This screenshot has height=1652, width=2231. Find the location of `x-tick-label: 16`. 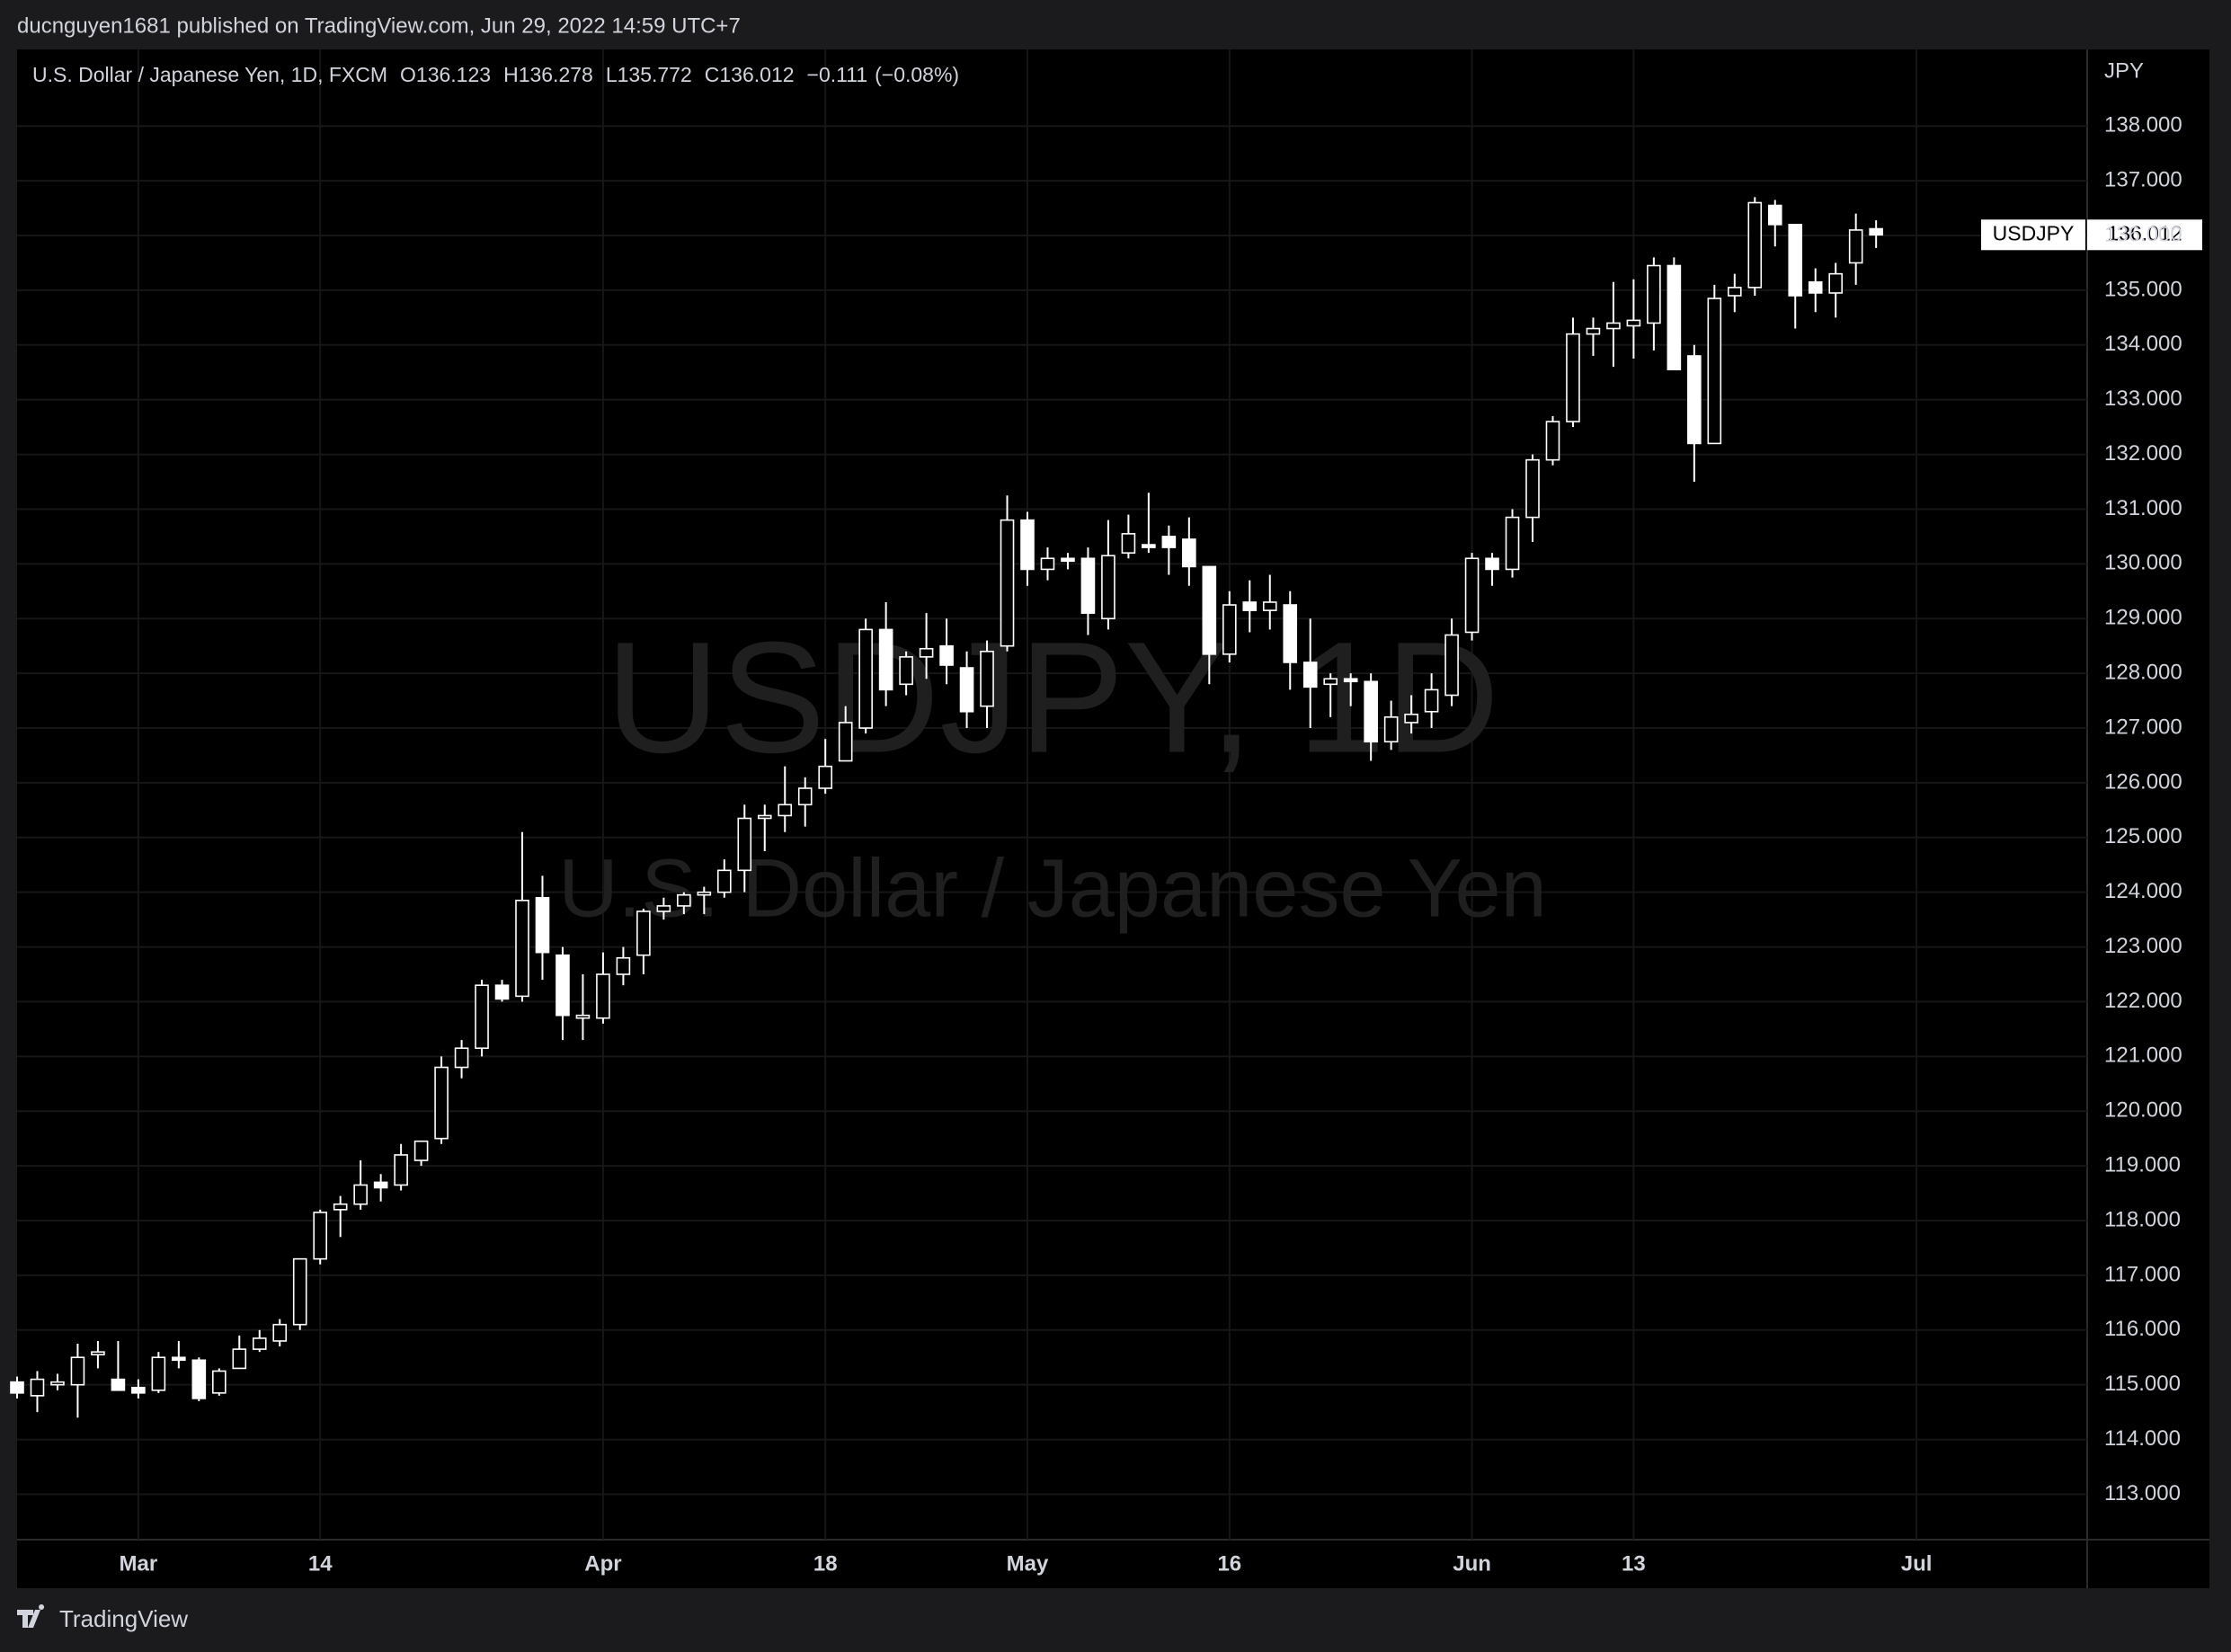

x-tick-label: 16 is located at coordinates (1229, 1563).